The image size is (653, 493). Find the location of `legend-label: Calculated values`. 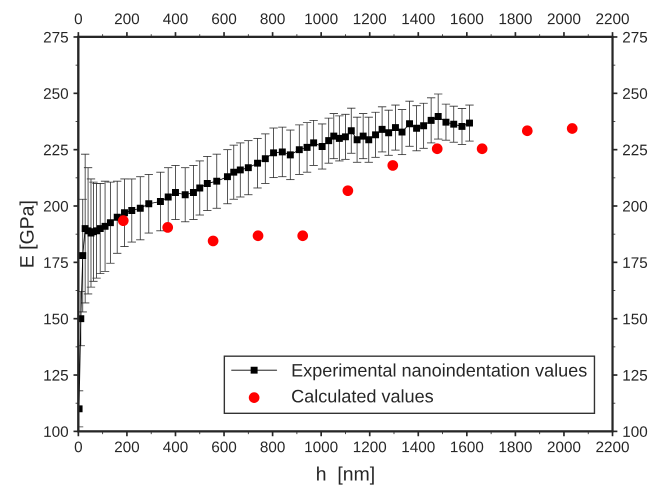

legend-label: Calculated values is located at coordinates (363, 396).